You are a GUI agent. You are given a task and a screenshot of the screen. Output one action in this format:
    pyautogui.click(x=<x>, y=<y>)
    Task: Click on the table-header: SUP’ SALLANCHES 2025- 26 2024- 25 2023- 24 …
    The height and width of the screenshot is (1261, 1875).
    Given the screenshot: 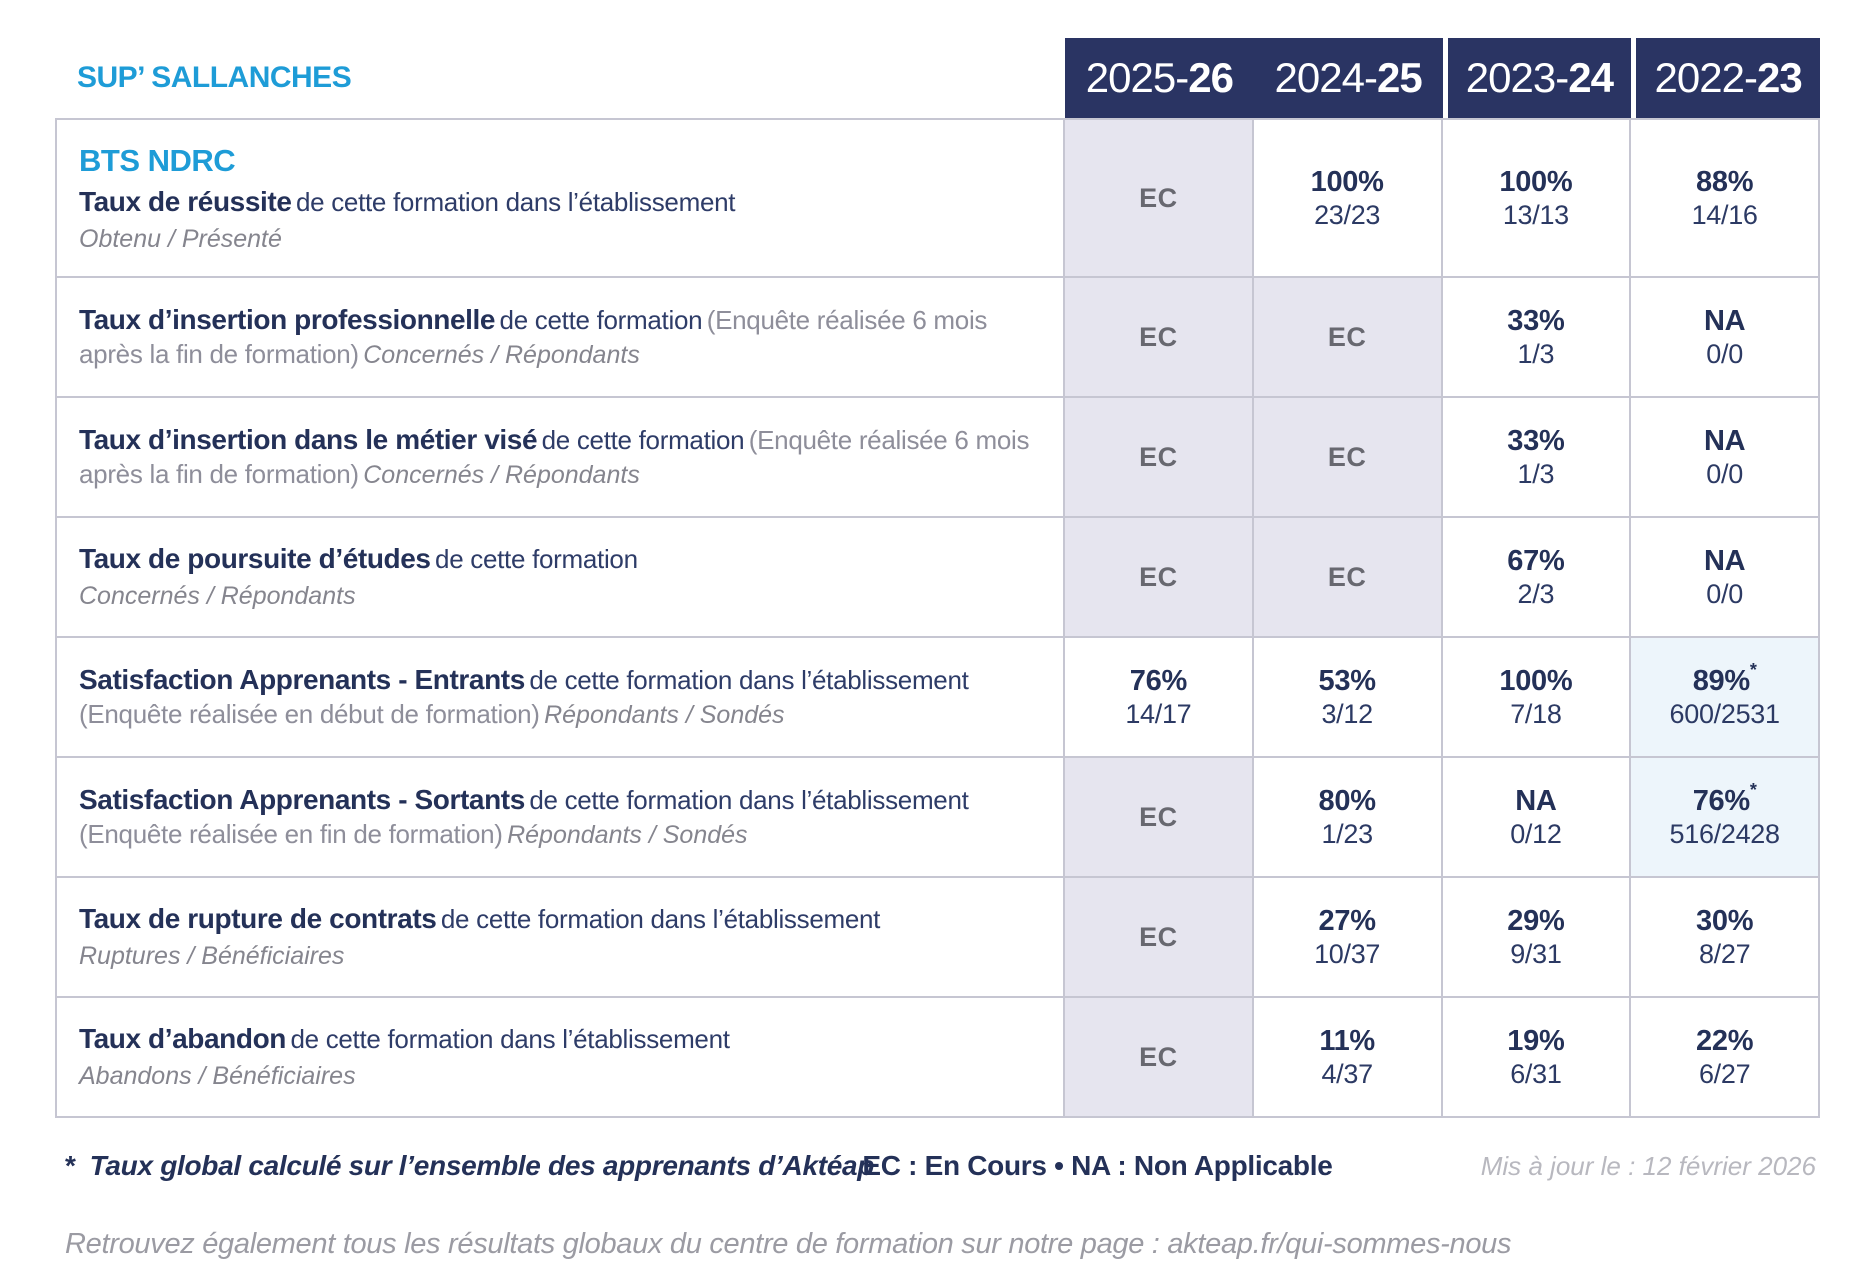 What is the action you would take?
    pyautogui.click(x=937, y=78)
    